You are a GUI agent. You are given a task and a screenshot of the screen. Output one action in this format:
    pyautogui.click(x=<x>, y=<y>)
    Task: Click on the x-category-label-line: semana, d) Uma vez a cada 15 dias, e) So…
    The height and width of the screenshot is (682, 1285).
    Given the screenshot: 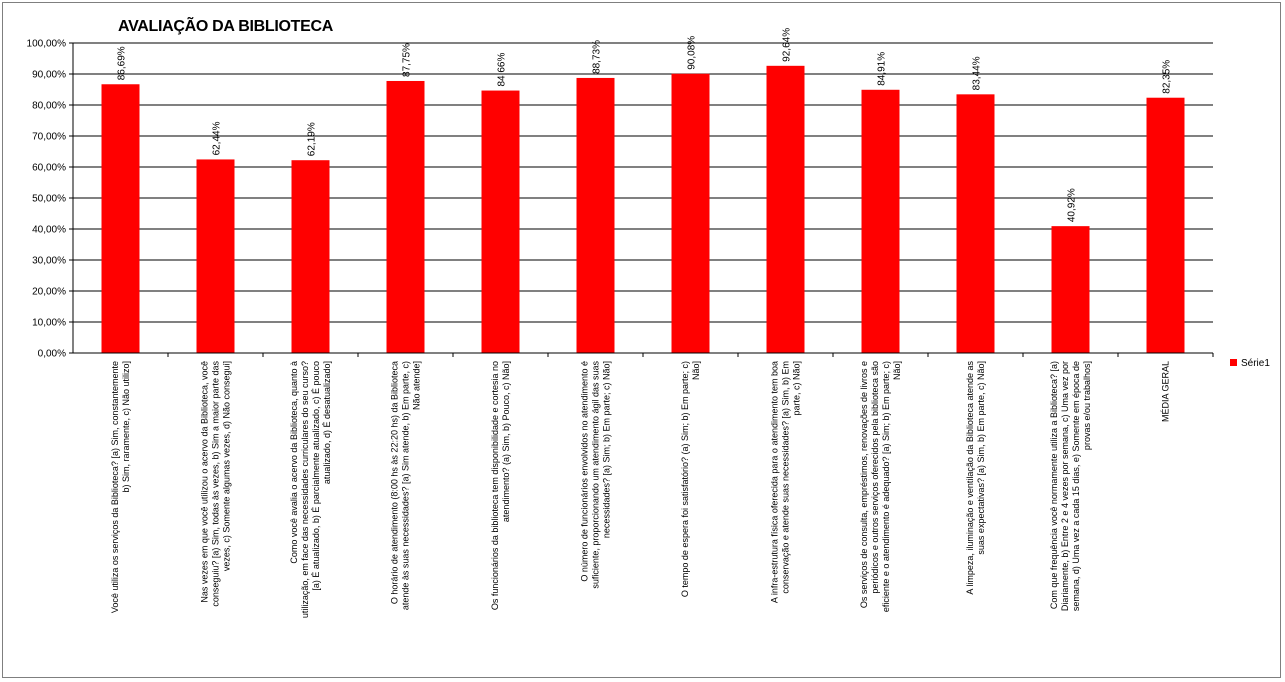 What is the action you would take?
    pyautogui.click(x=1076, y=486)
    